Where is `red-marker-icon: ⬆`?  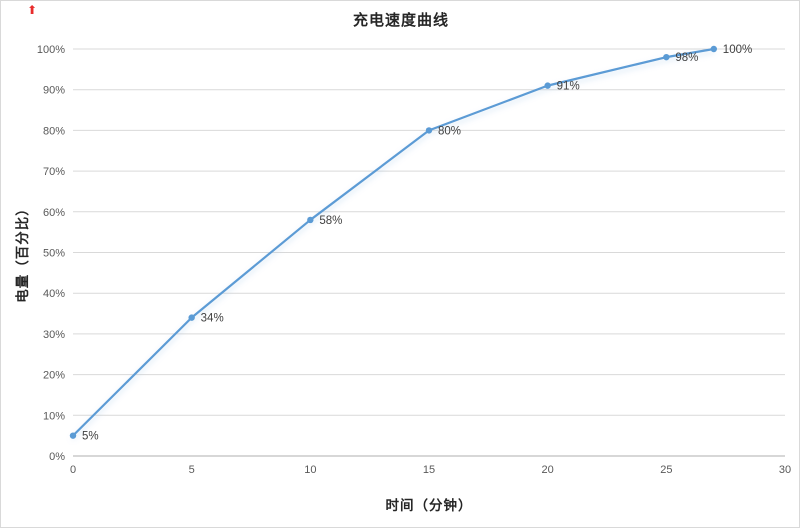
red-marker-icon: ⬆ is located at coordinates (32, 10).